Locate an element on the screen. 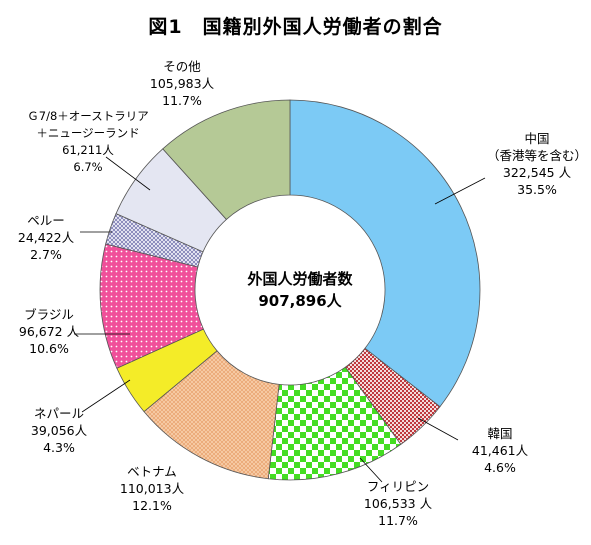 This screenshot has width=591, height=545. label-other: その他 105,983人 11.7% is located at coordinates (182, 83).